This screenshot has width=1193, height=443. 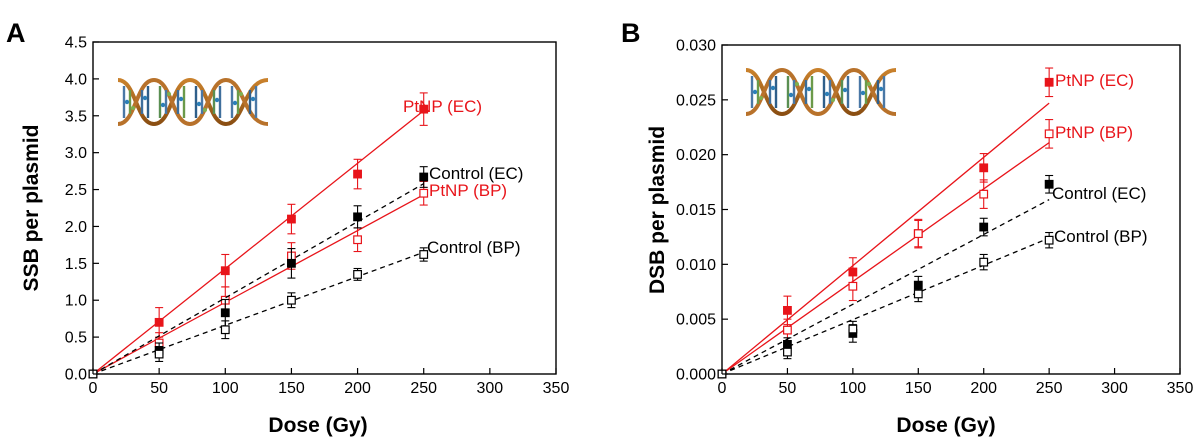 What do you see at coordinates (76, 79) in the screenshot?
I see `y-tick-label: 4.0` at bounding box center [76, 79].